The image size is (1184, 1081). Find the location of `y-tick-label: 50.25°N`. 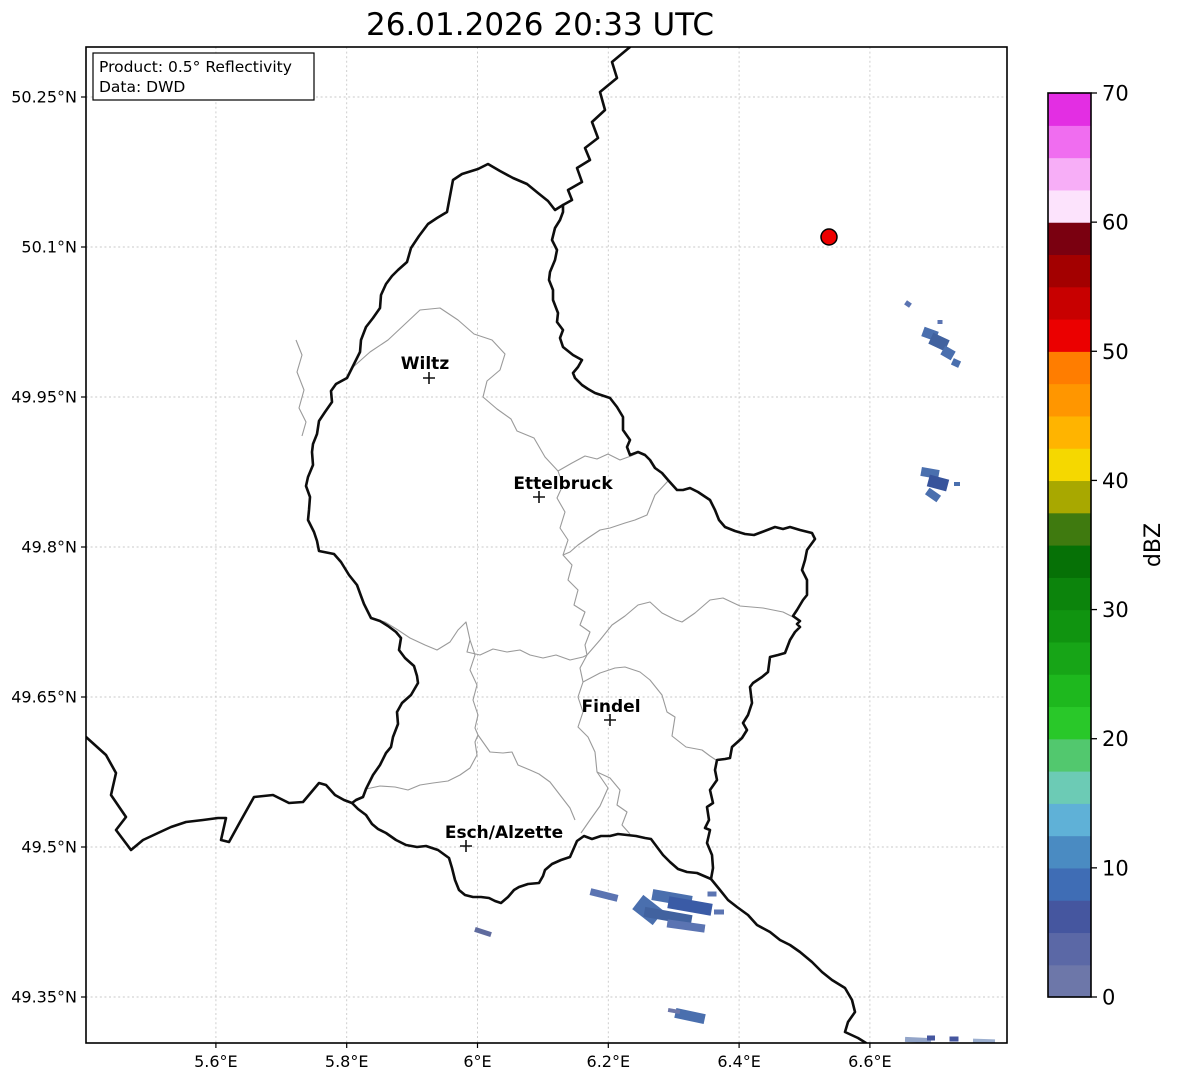

y-tick-label: 50.25°N is located at coordinates (44, 97).